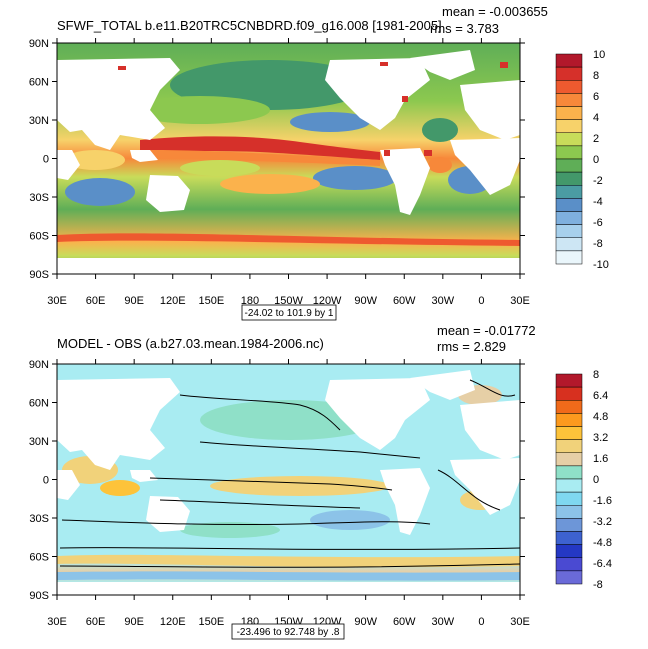 This screenshot has height=649, width=648. What do you see at coordinates (598, 223) in the screenshot?
I see `colorbar-label: -6` at bounding box center [598, 223].